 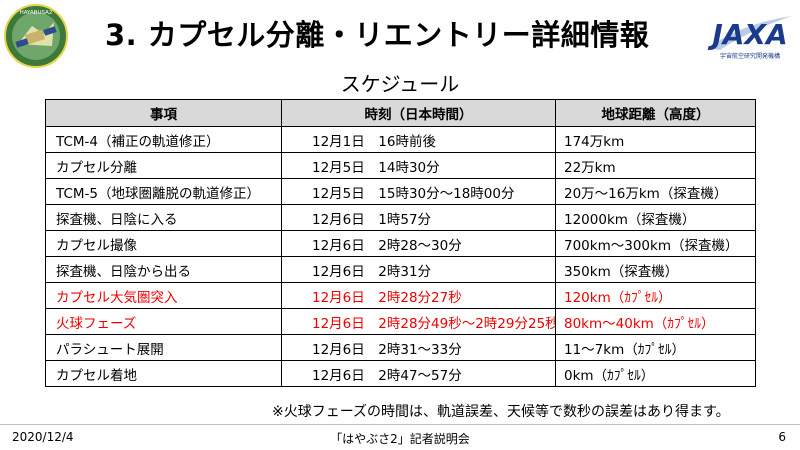 I want to click on table-row: 探査機、日陰に入る 12月6日 1時57分 12000km（探査機）, so click(x=400, y=217).